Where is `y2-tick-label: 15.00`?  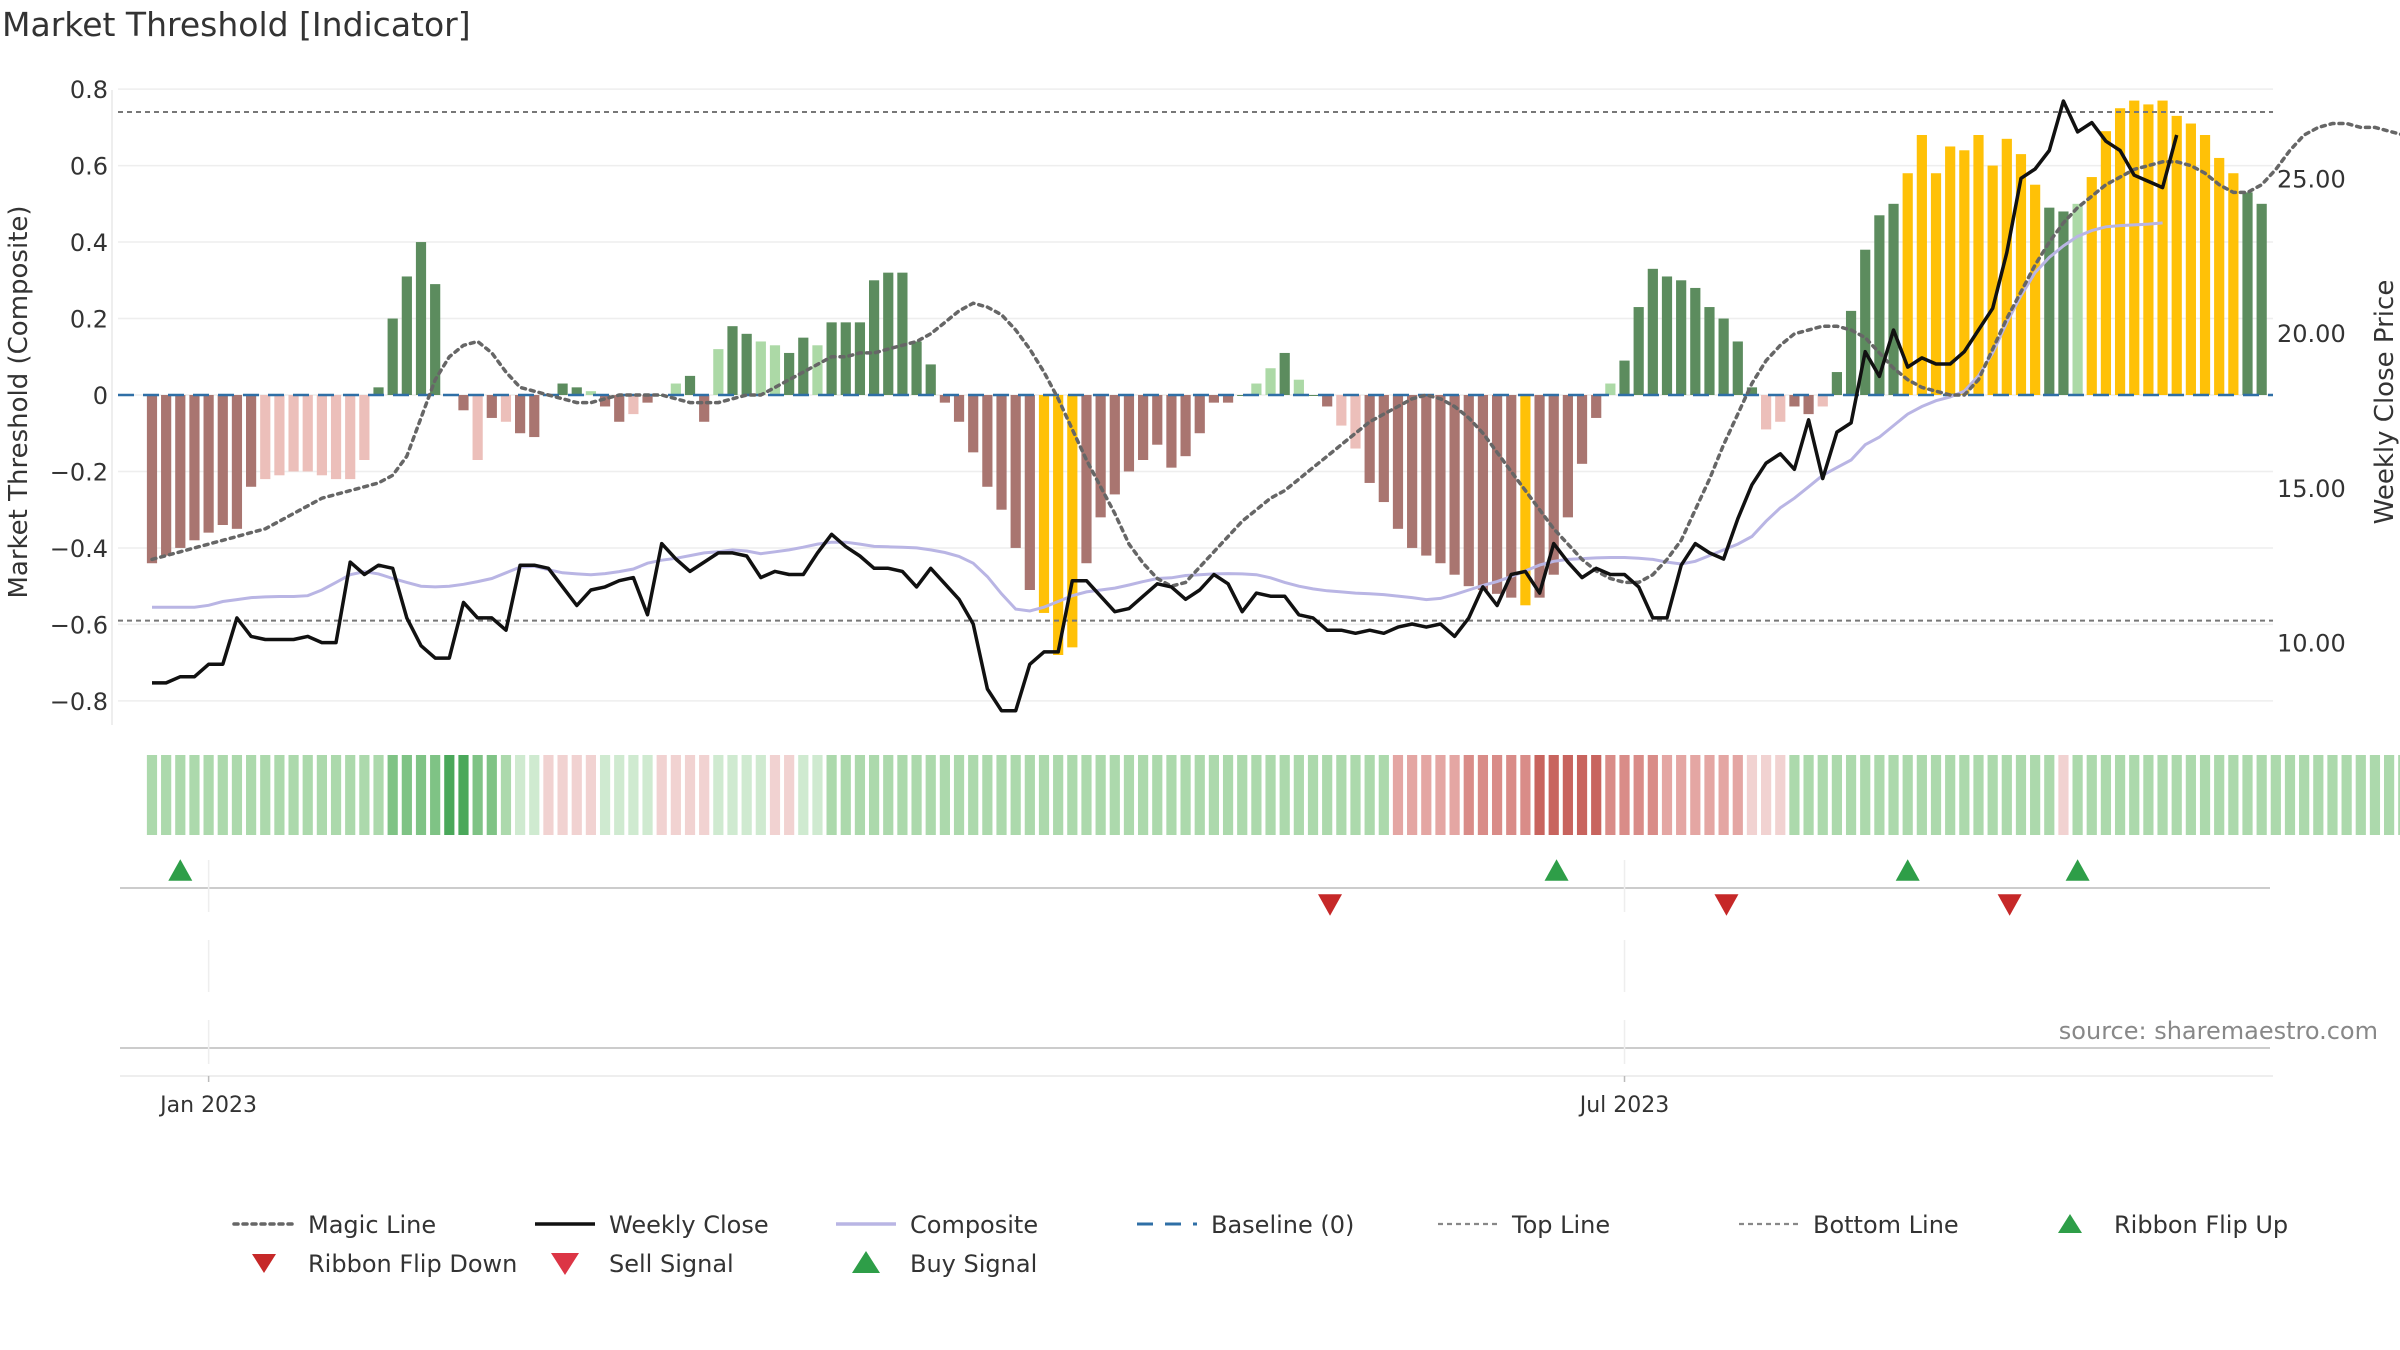
y2-tick-label: 15.00 is located at coordinates (2311, 489).